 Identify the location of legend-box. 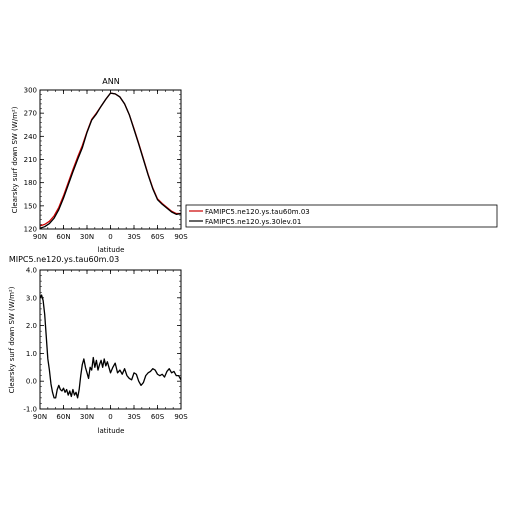
(341, 216).